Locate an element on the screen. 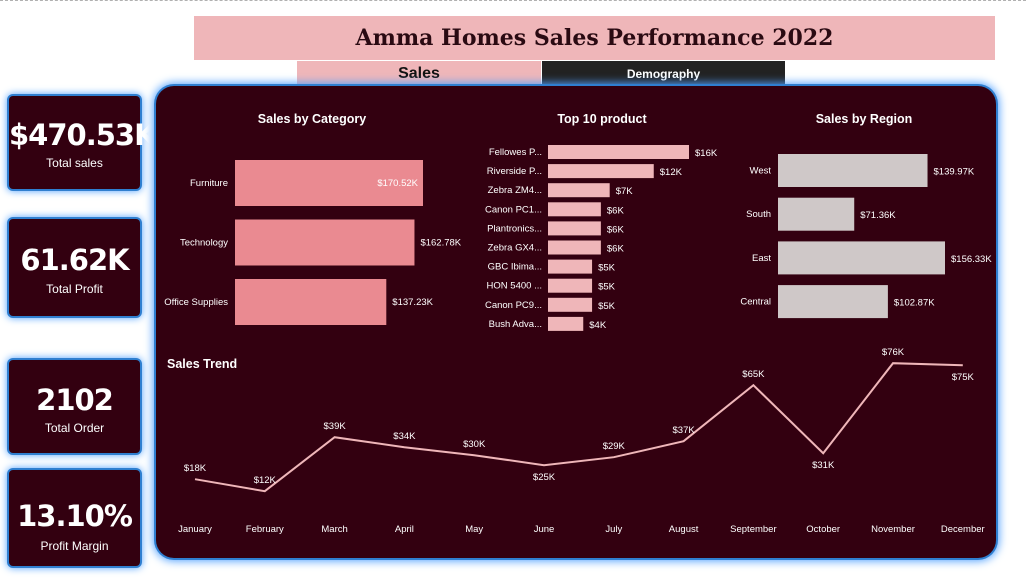 Image resolution: width=1026 pixels, height=579 pixels. trend-value-label: $12K is located at coordinates (265, 480).